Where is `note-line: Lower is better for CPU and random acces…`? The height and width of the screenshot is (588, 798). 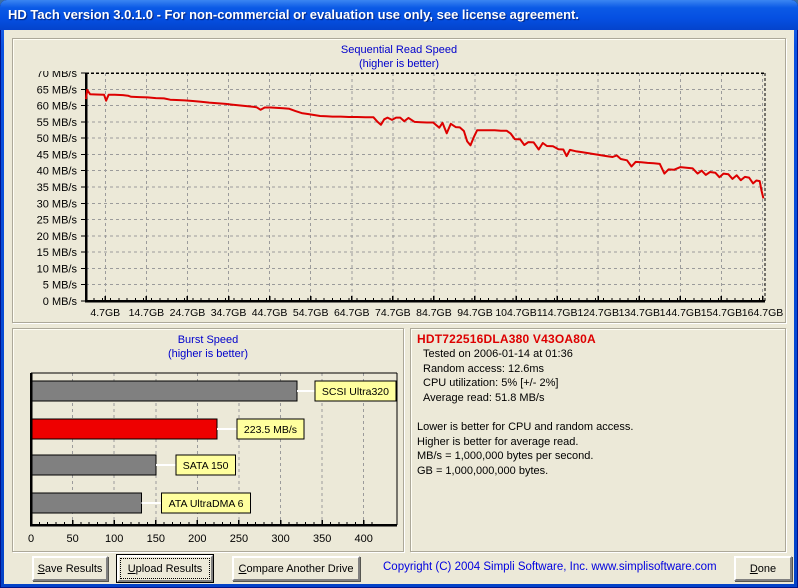 note-line: Lower is better for CPU and random acces… is located at coordinates (525, 427).